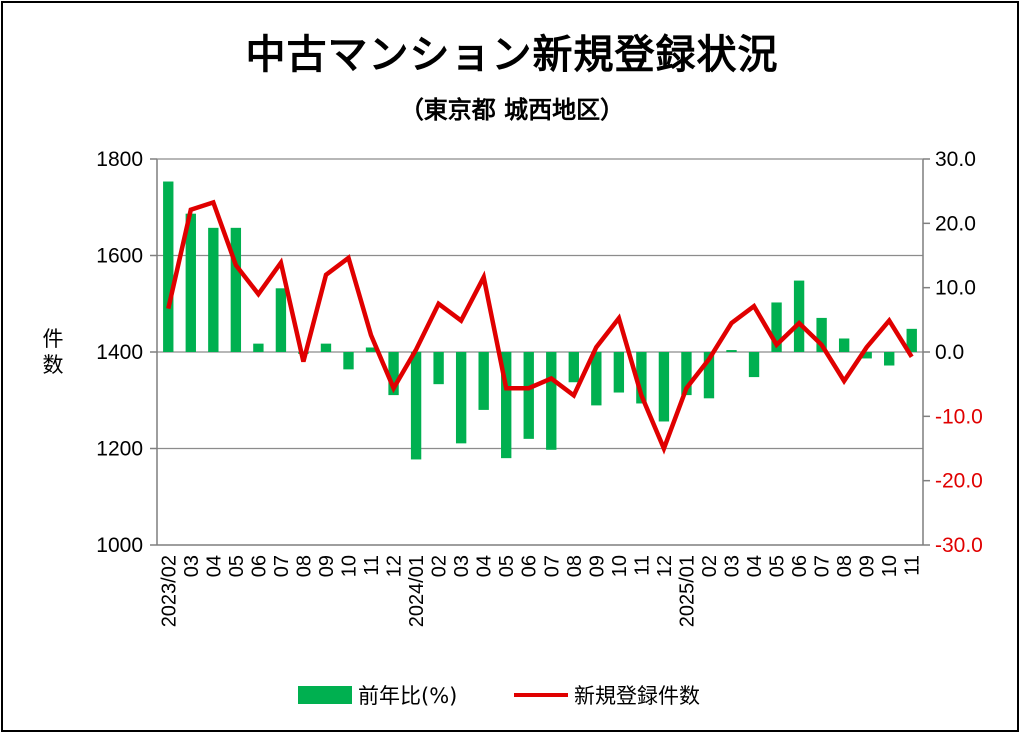  I want to click on y2-tick-label: -10.0, so click(959, 416).